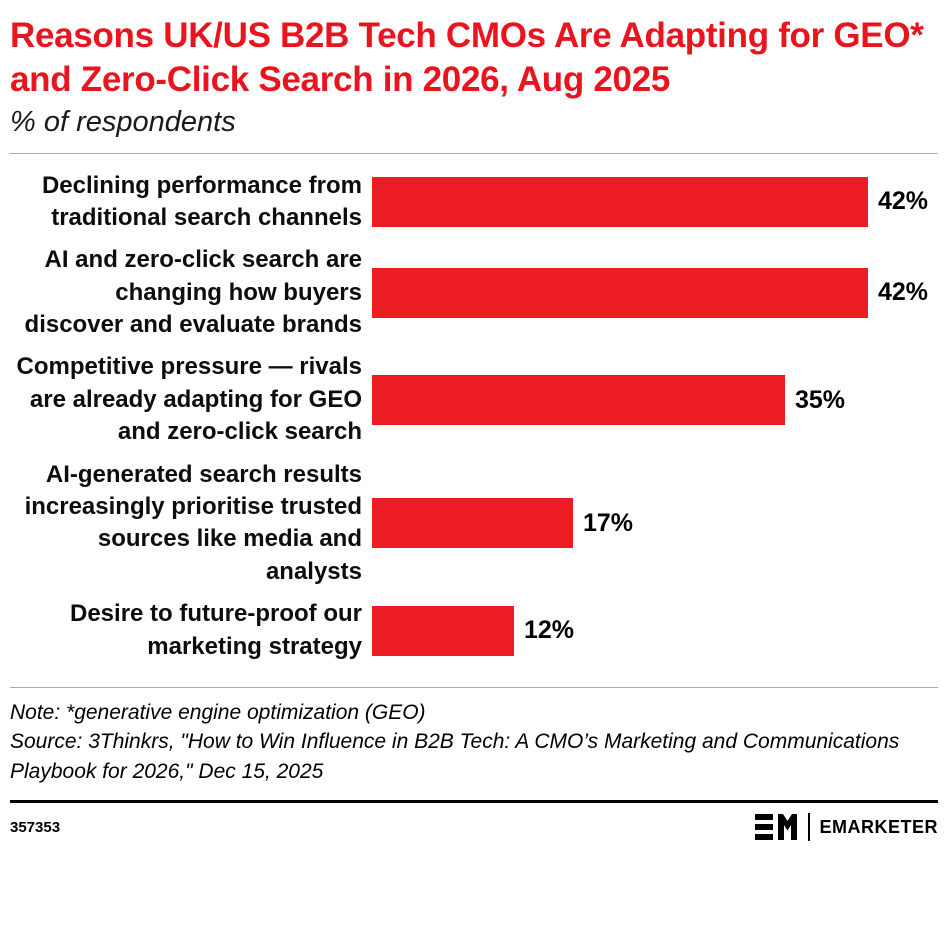 The height and width of the screenshot is (942, 948). Describe the element at coordinates (820, 399) in the screenshot. I see `bar-value-label: 35%` at that location.